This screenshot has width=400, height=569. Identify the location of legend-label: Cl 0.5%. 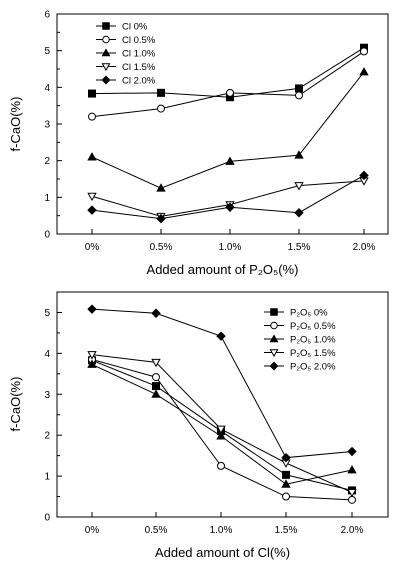
(139, 40).